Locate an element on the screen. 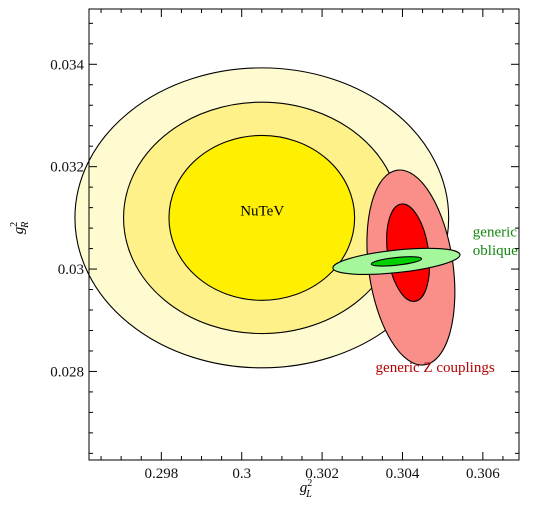 The width and height of the screenshot is (534, 508). y-tick-label: 0.028 is located at coordinates (67, 372).